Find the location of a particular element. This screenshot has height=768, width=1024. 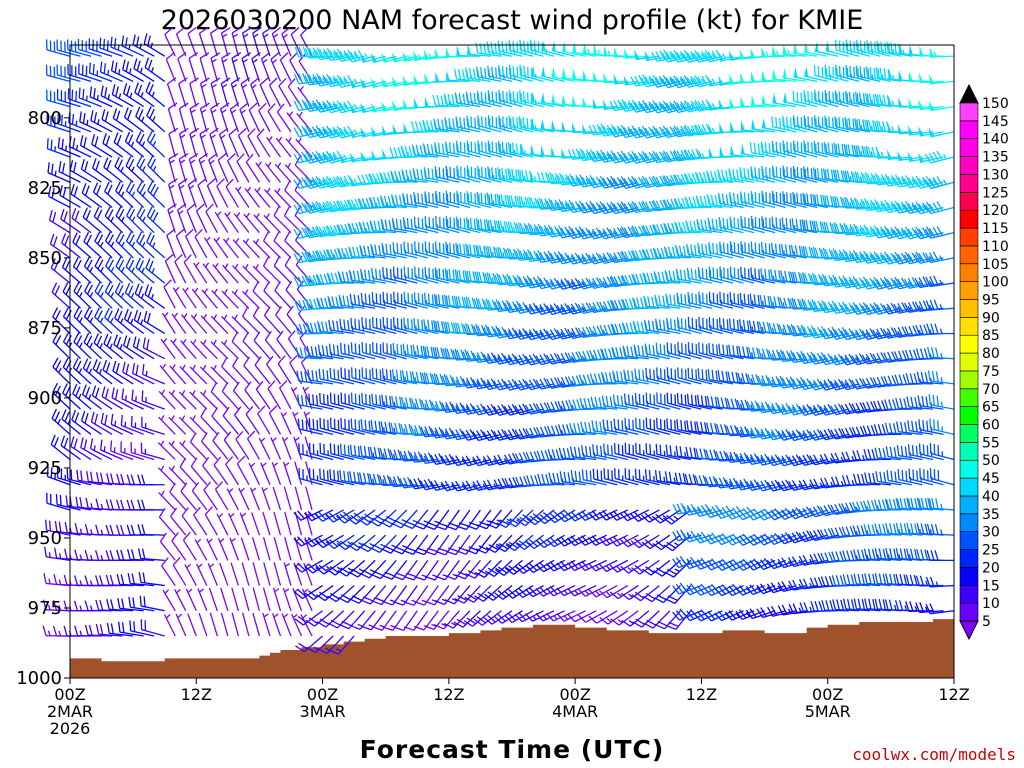

colorbar-label: 20 is located at coordinates (991, 568).